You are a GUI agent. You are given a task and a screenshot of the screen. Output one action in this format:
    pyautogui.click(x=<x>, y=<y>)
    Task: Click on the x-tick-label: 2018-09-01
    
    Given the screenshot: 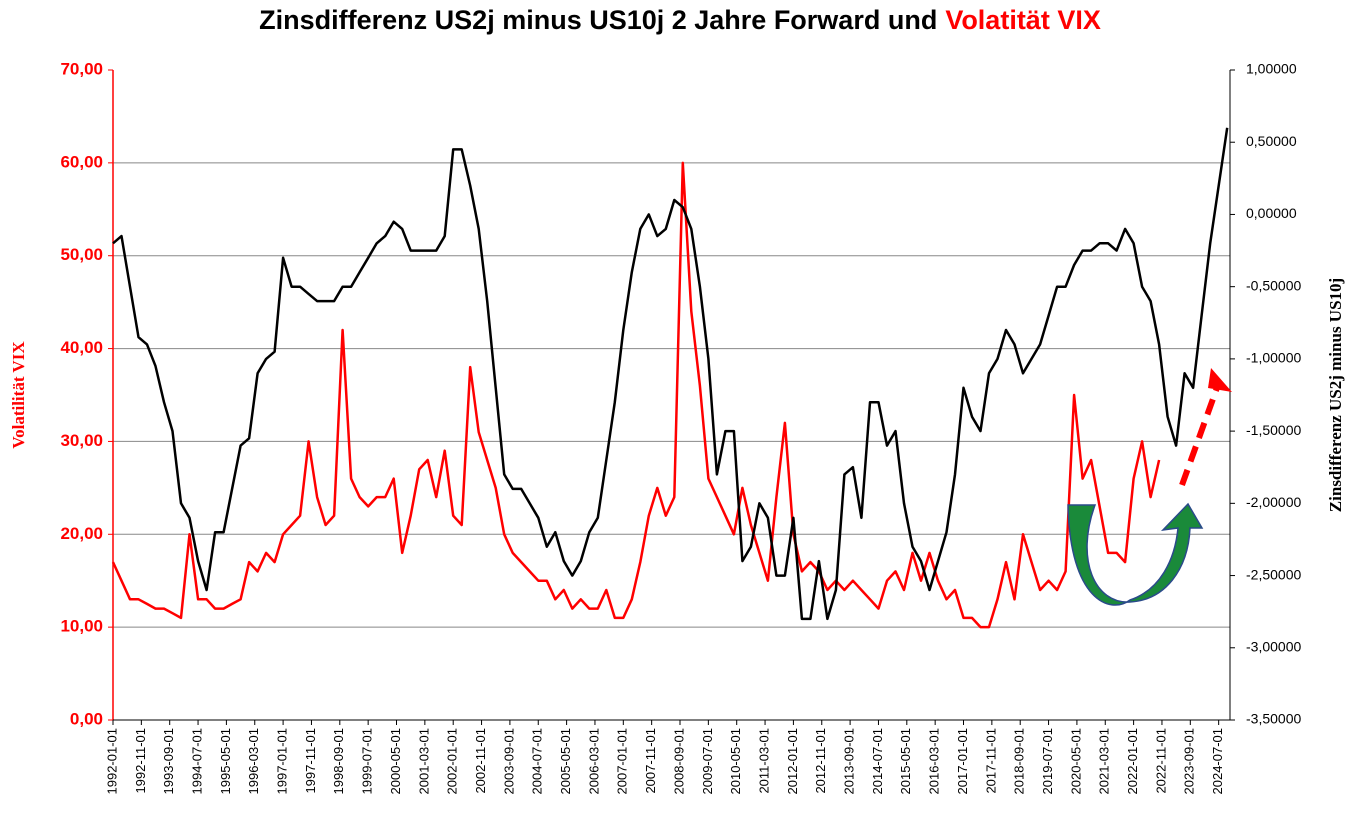 What is the action you would take?
    pyautogui.click(x=1019, y=761)
    